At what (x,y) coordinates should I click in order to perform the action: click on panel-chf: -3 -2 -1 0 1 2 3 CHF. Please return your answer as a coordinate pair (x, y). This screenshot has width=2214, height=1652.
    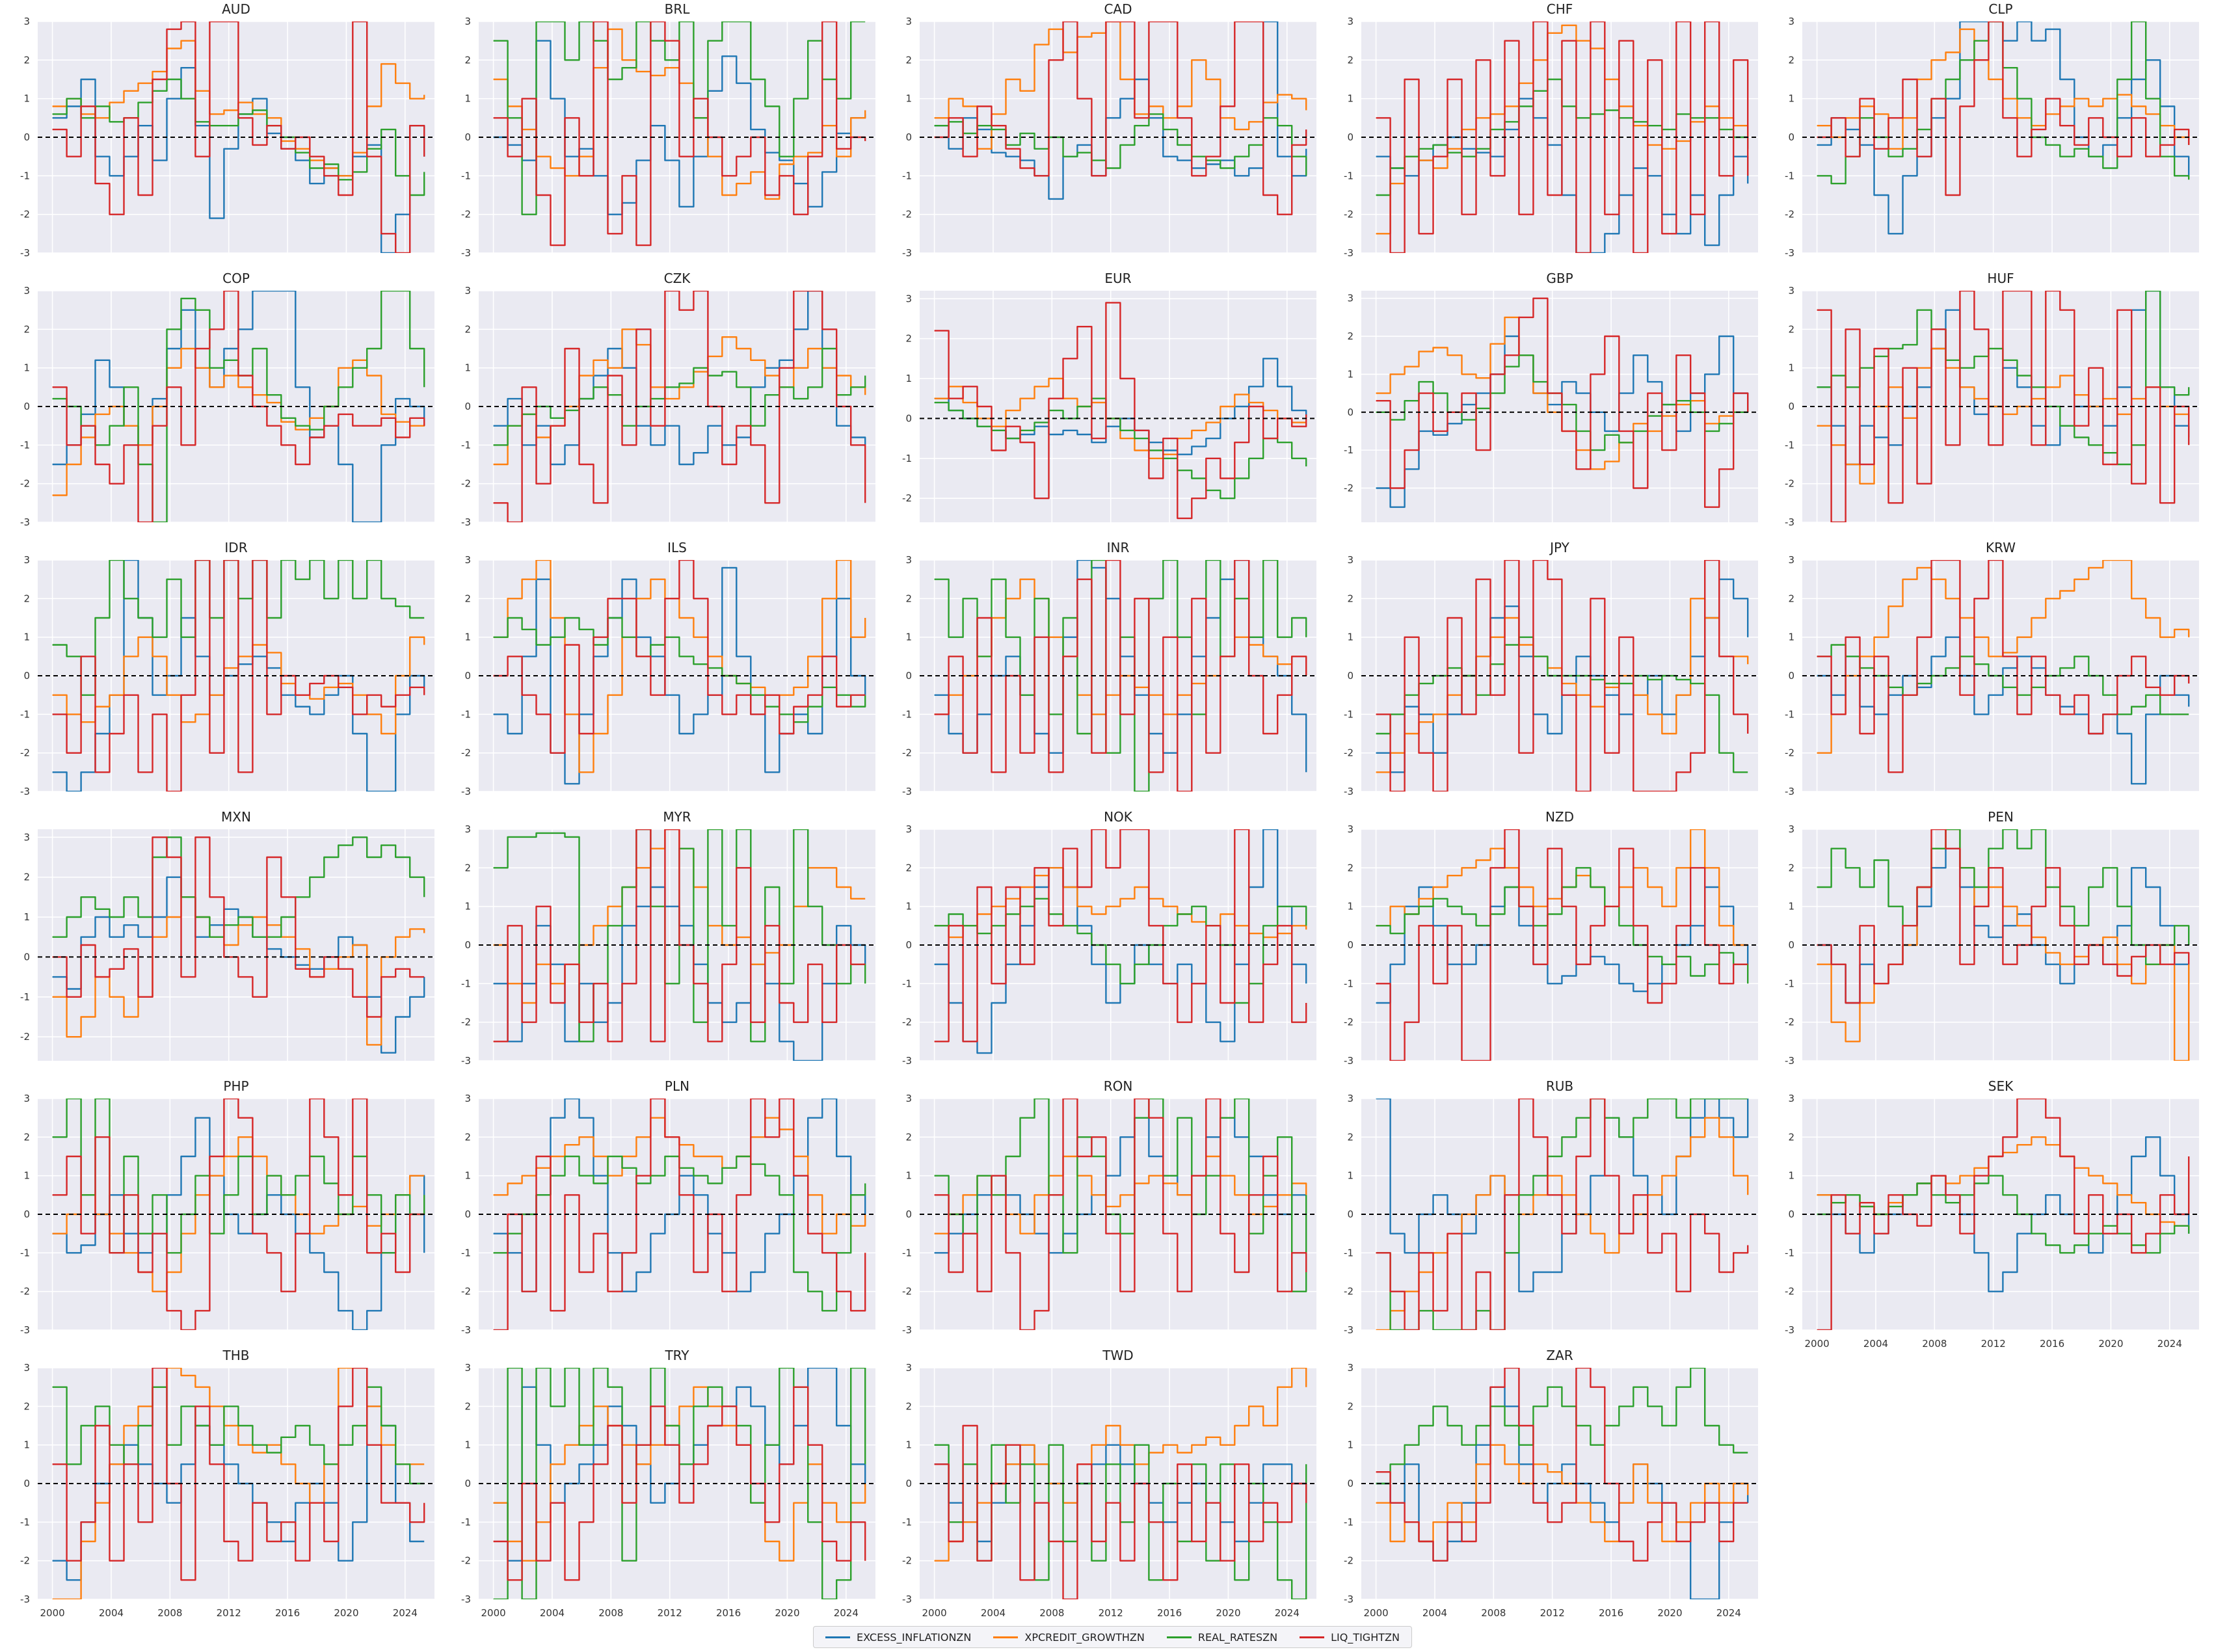
    Looking at the image, I should click on (1551, 130).